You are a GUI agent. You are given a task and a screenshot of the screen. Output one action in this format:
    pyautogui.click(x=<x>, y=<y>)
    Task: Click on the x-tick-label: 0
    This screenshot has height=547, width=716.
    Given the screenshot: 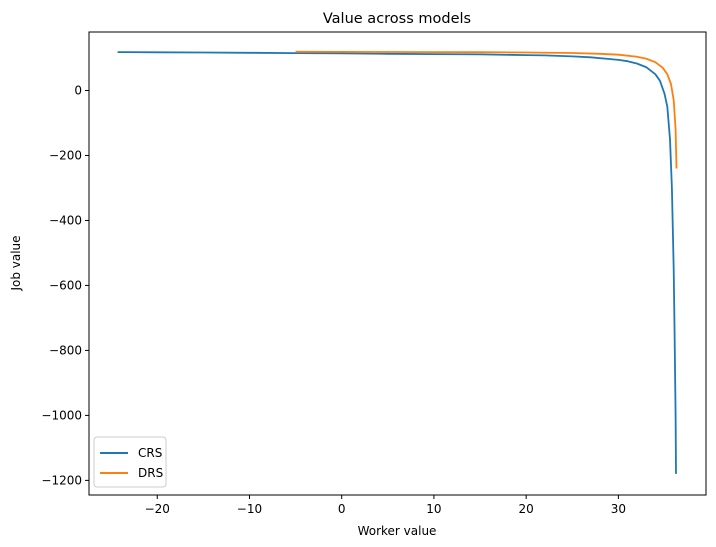 What is the action you would take?
    pyautogui.click(x=342, y=509)
    